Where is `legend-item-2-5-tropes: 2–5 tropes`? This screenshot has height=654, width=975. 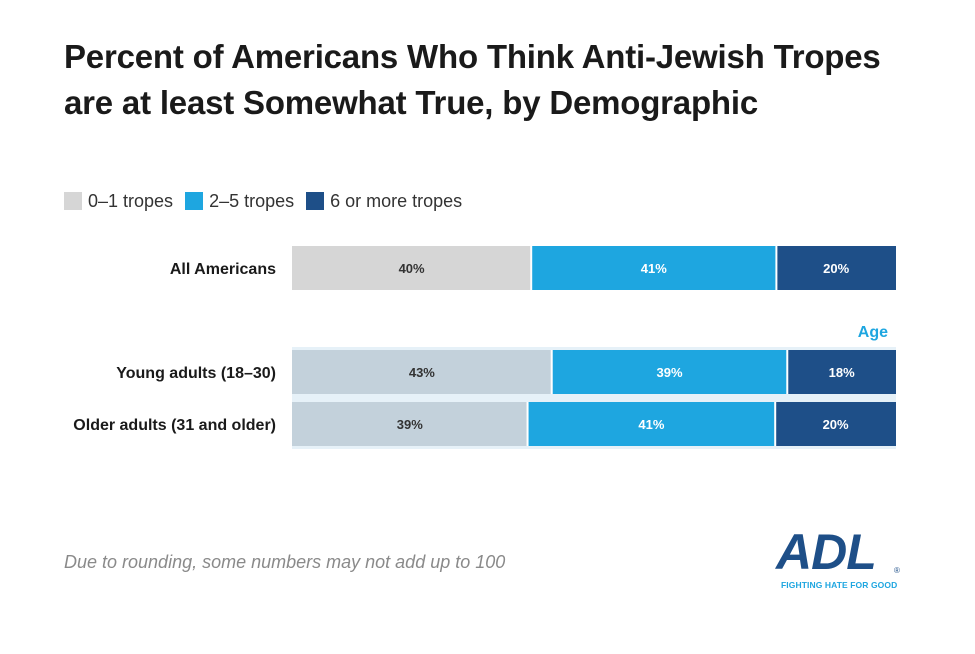
legend-item-2-5-tropes: 2–5 tropes is located at coordinates (239, 201).